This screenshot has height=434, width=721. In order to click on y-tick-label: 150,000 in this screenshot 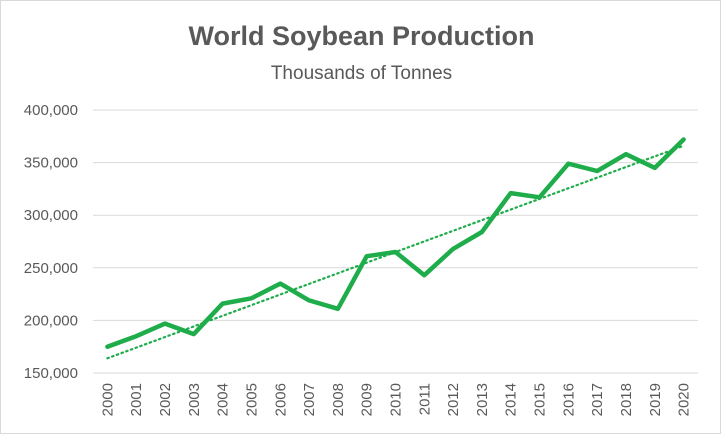, I will do `click(51, 373)`.